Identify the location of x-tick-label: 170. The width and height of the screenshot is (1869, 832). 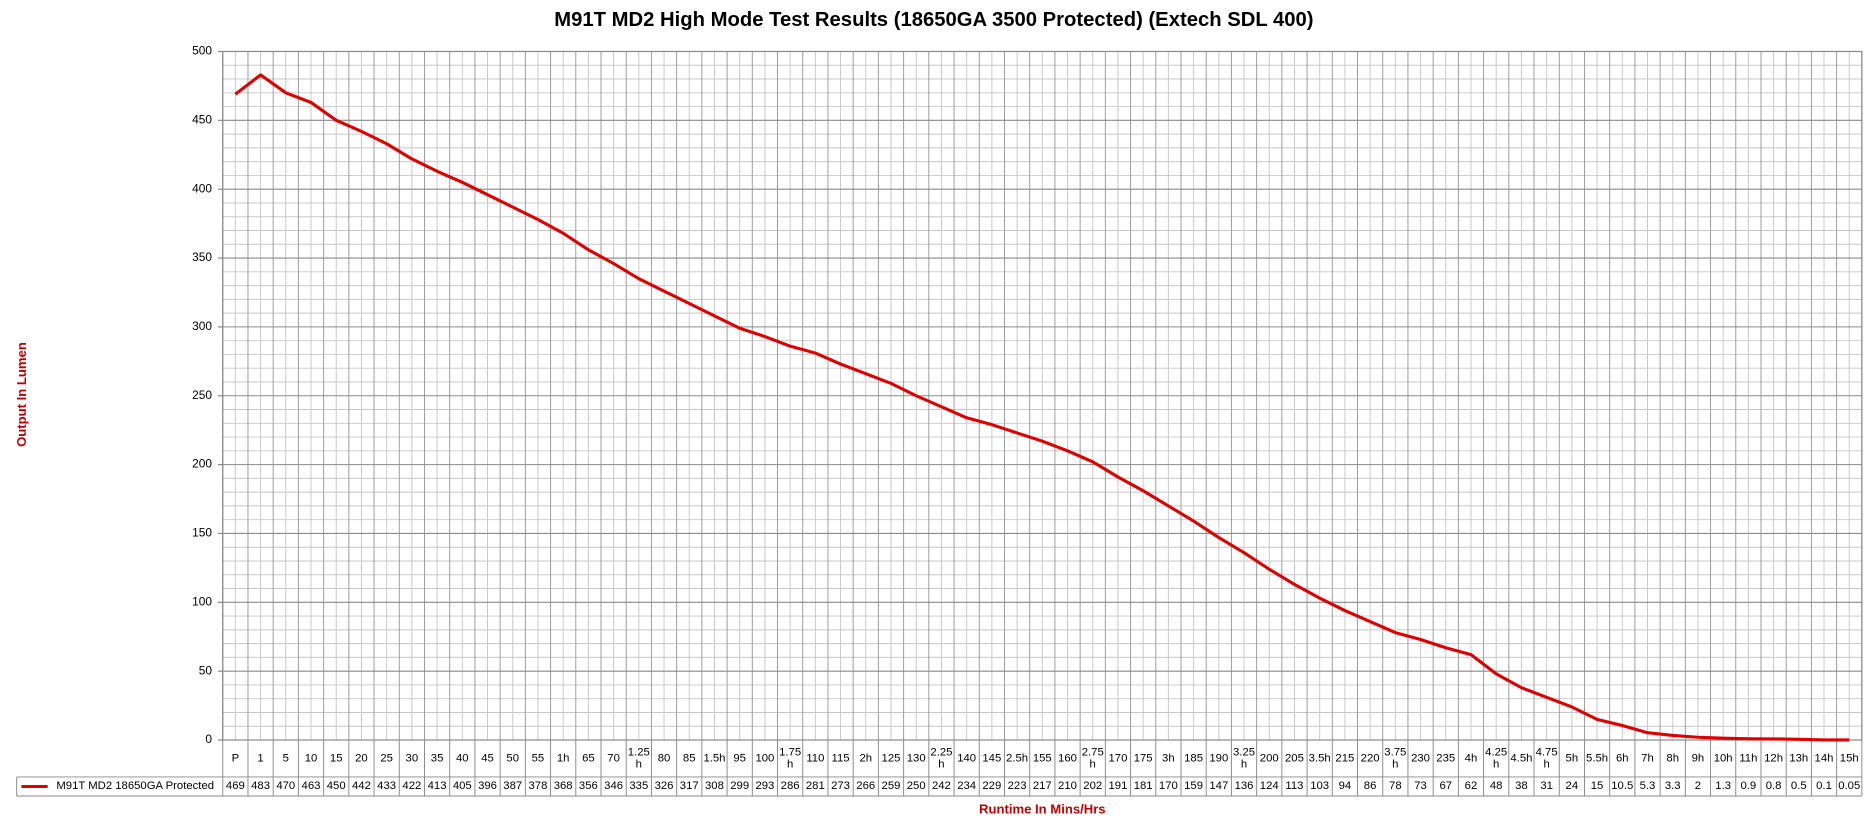
(1118, 758).